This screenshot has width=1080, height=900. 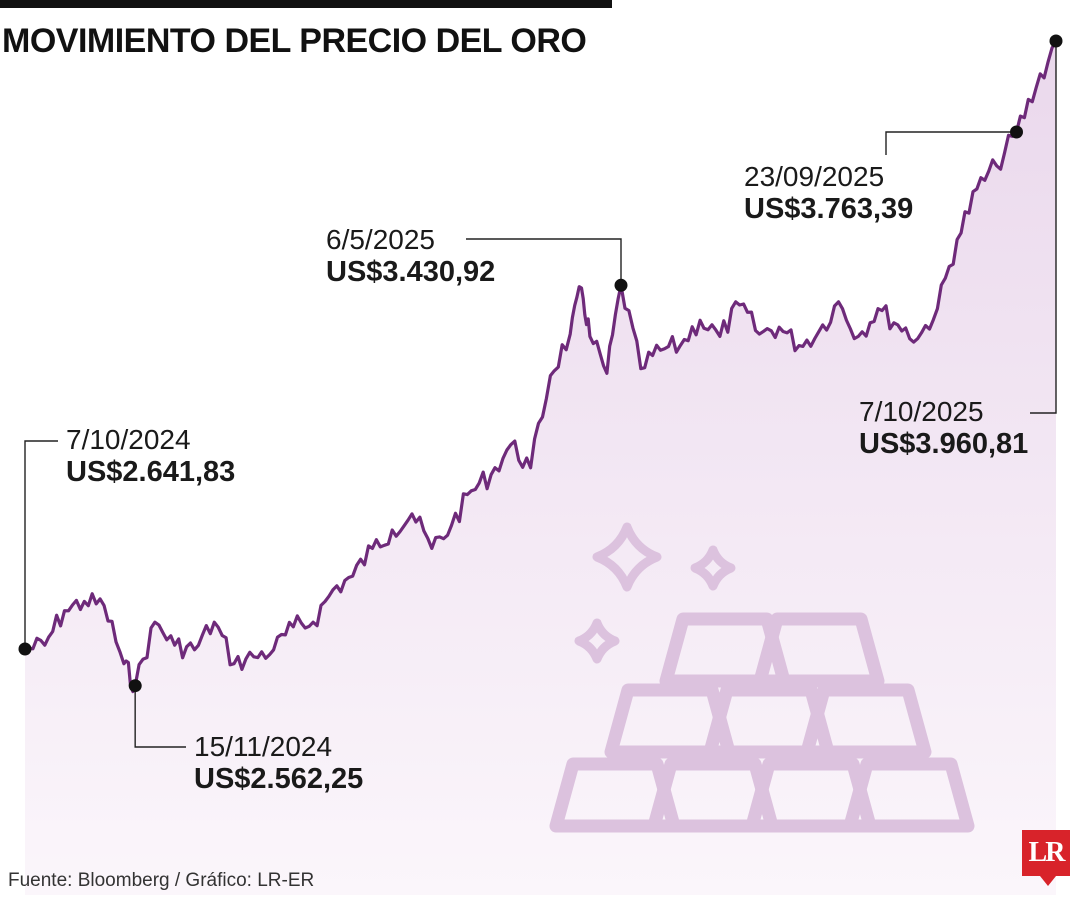 What do you see at coordinates (279, 779) in the screenshot?
I see `annotation-value: US$2.562,25` at bounding box center [279, 779].